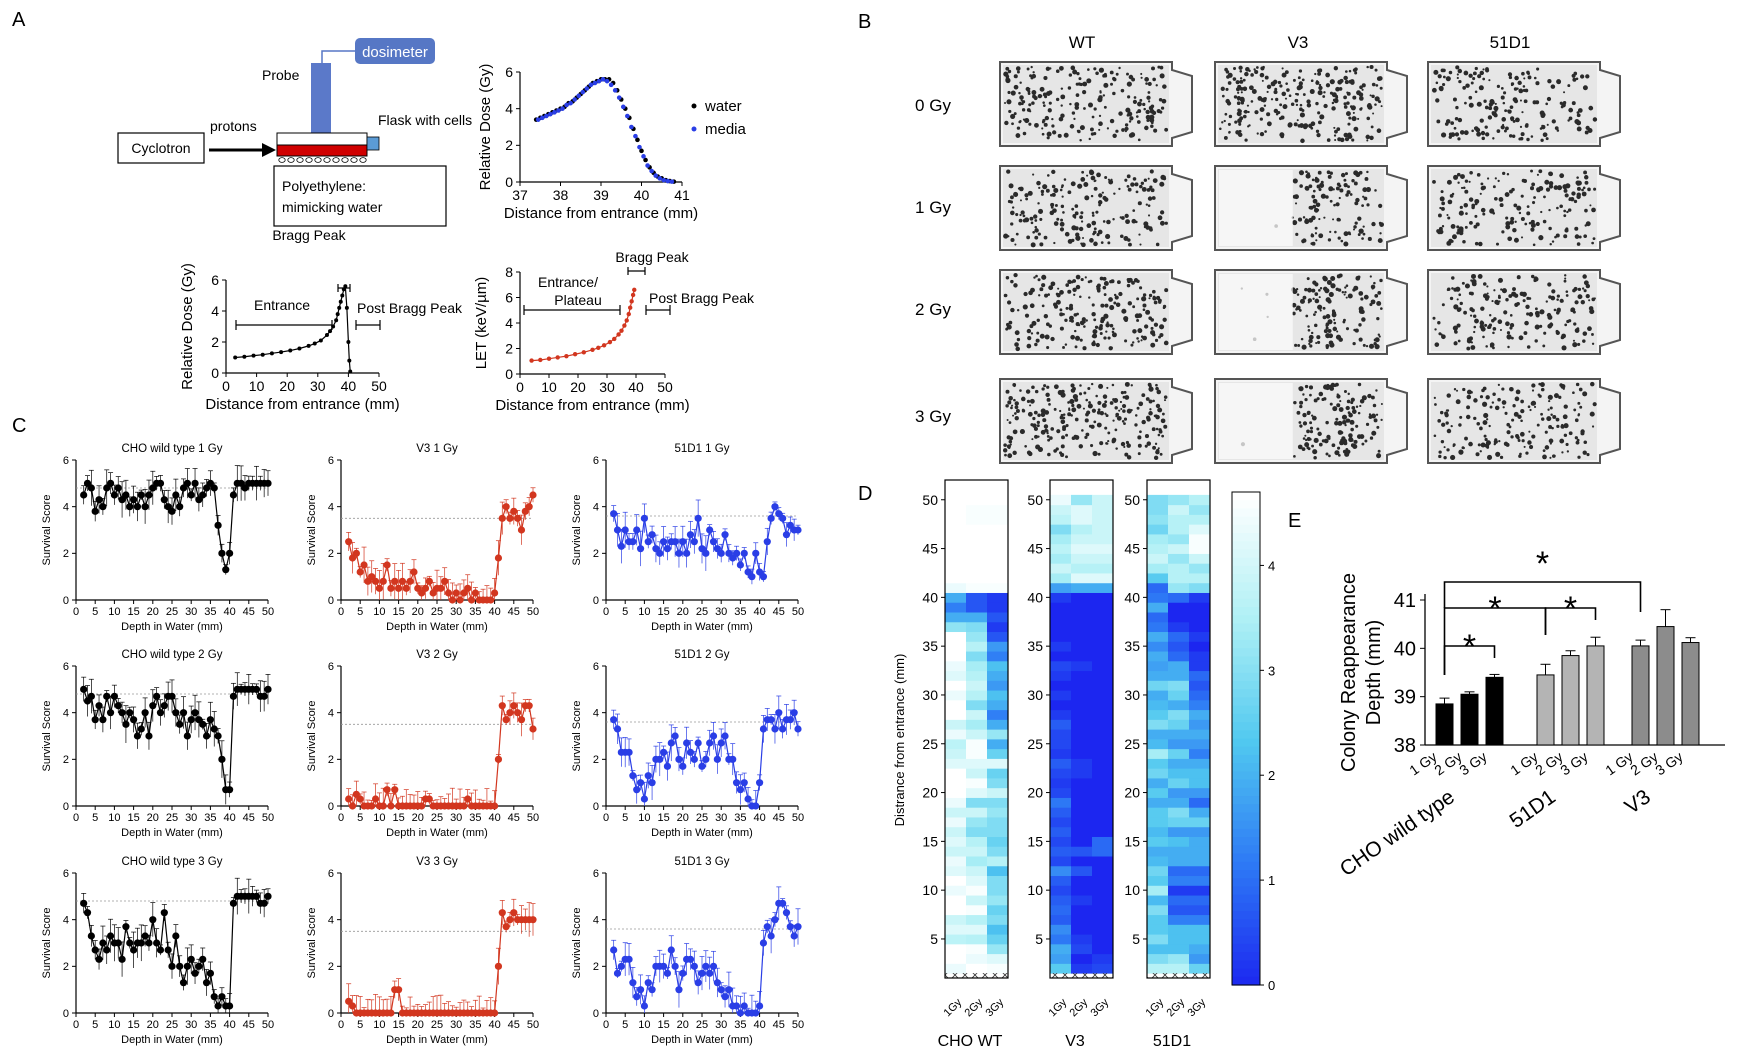 This screenshot has height=1055, width=1740. What do you see at coordinates (933, 105) in the screenshot?
I see `row-label-0gy: 0 Gy` at bounding box center [933, 105].